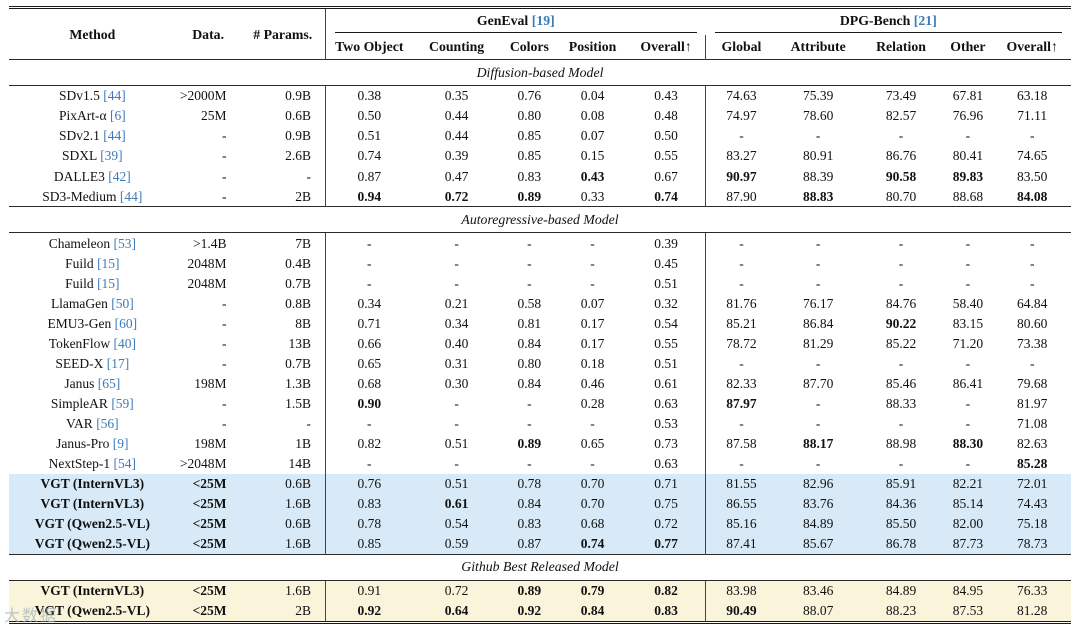 The width and height of the screenshot is (1080, 630). I want to click on citation-link: [42], so click(117, 176).